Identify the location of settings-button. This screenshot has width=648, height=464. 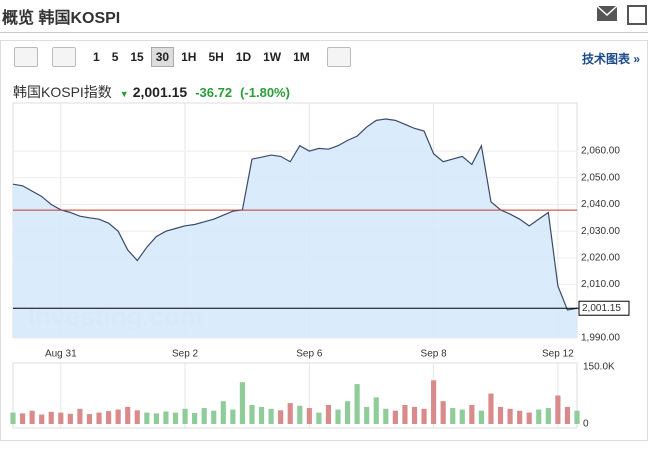
(338, 57).